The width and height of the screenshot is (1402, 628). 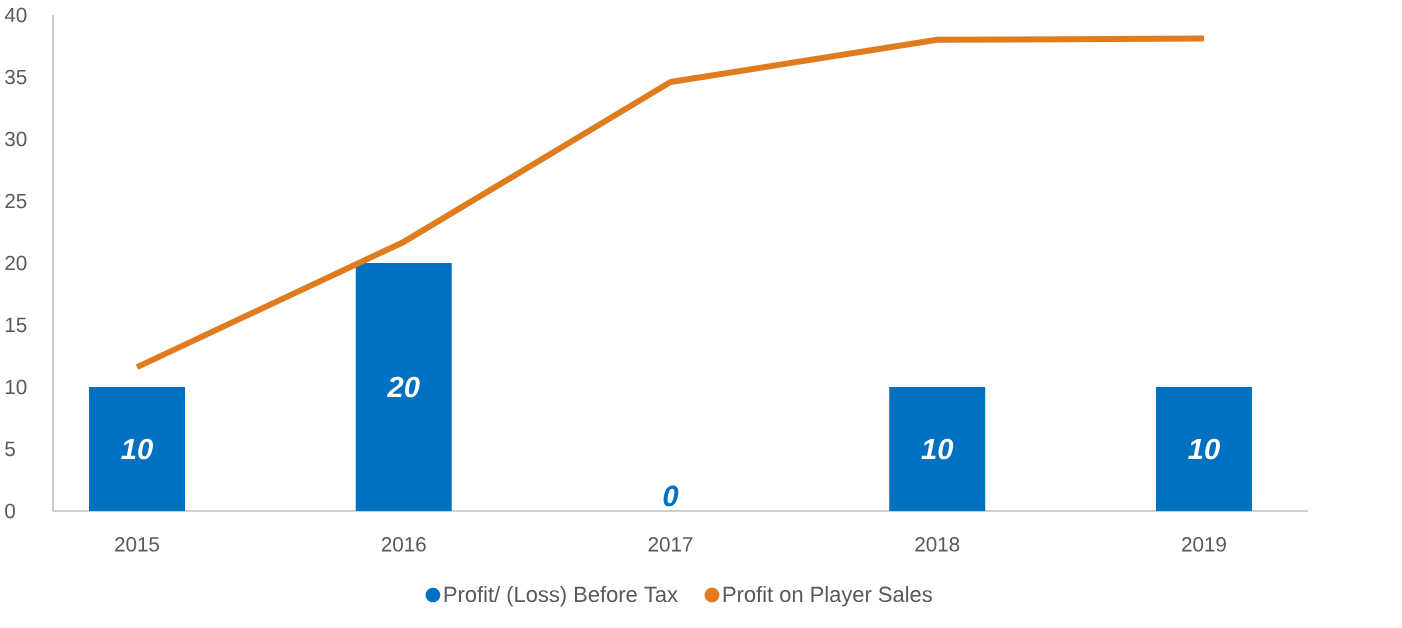 I want to click on y-tick-label: 5, so click(x=10, y=449).